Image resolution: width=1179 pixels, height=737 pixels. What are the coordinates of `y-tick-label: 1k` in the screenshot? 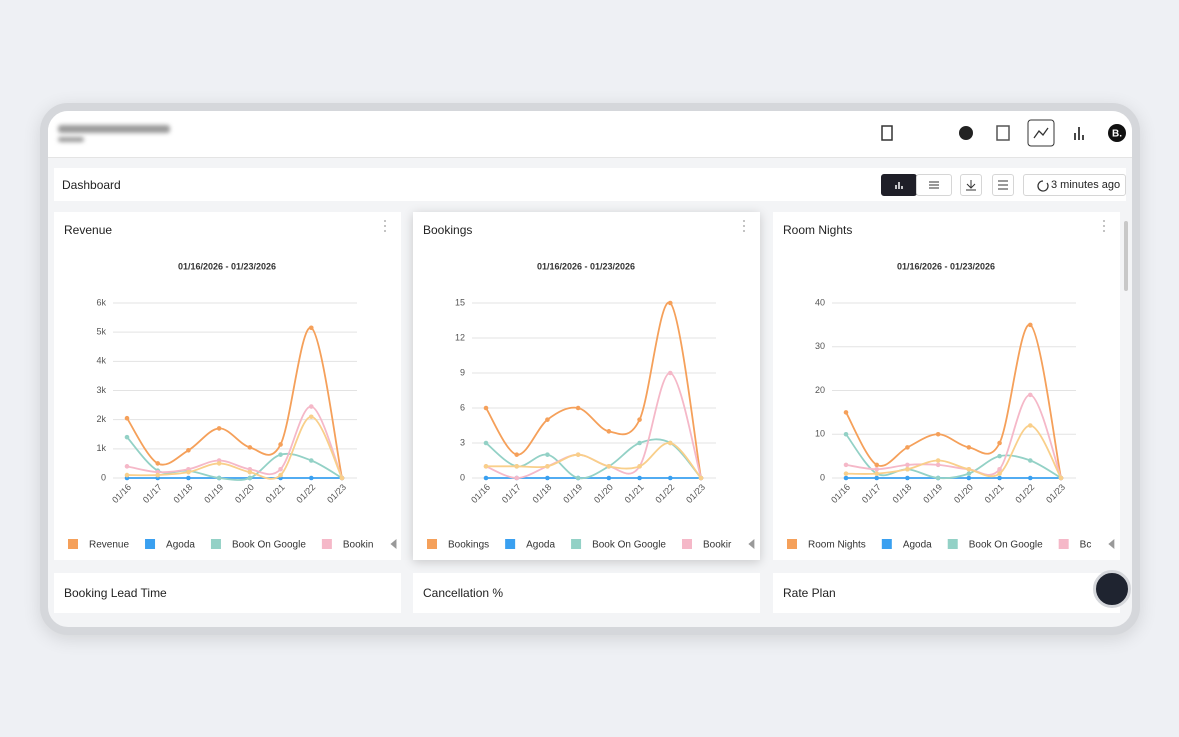 It's located at (101, 448).